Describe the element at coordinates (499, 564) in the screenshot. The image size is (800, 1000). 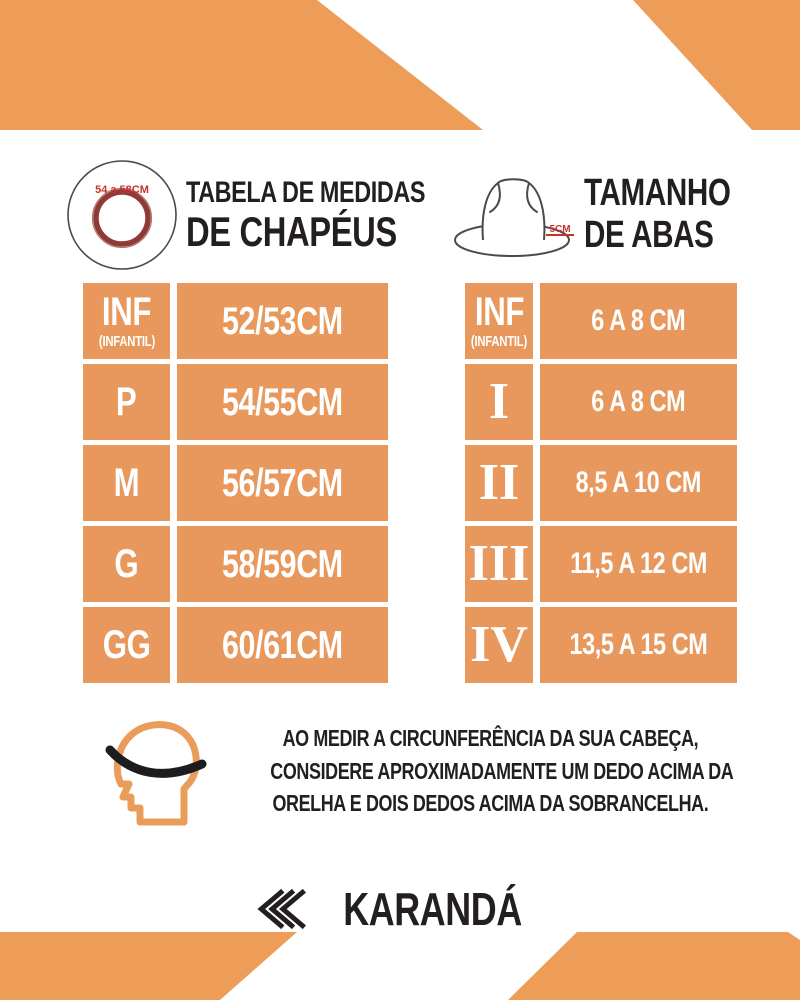
I see `brim-label-cell: III` at that location.